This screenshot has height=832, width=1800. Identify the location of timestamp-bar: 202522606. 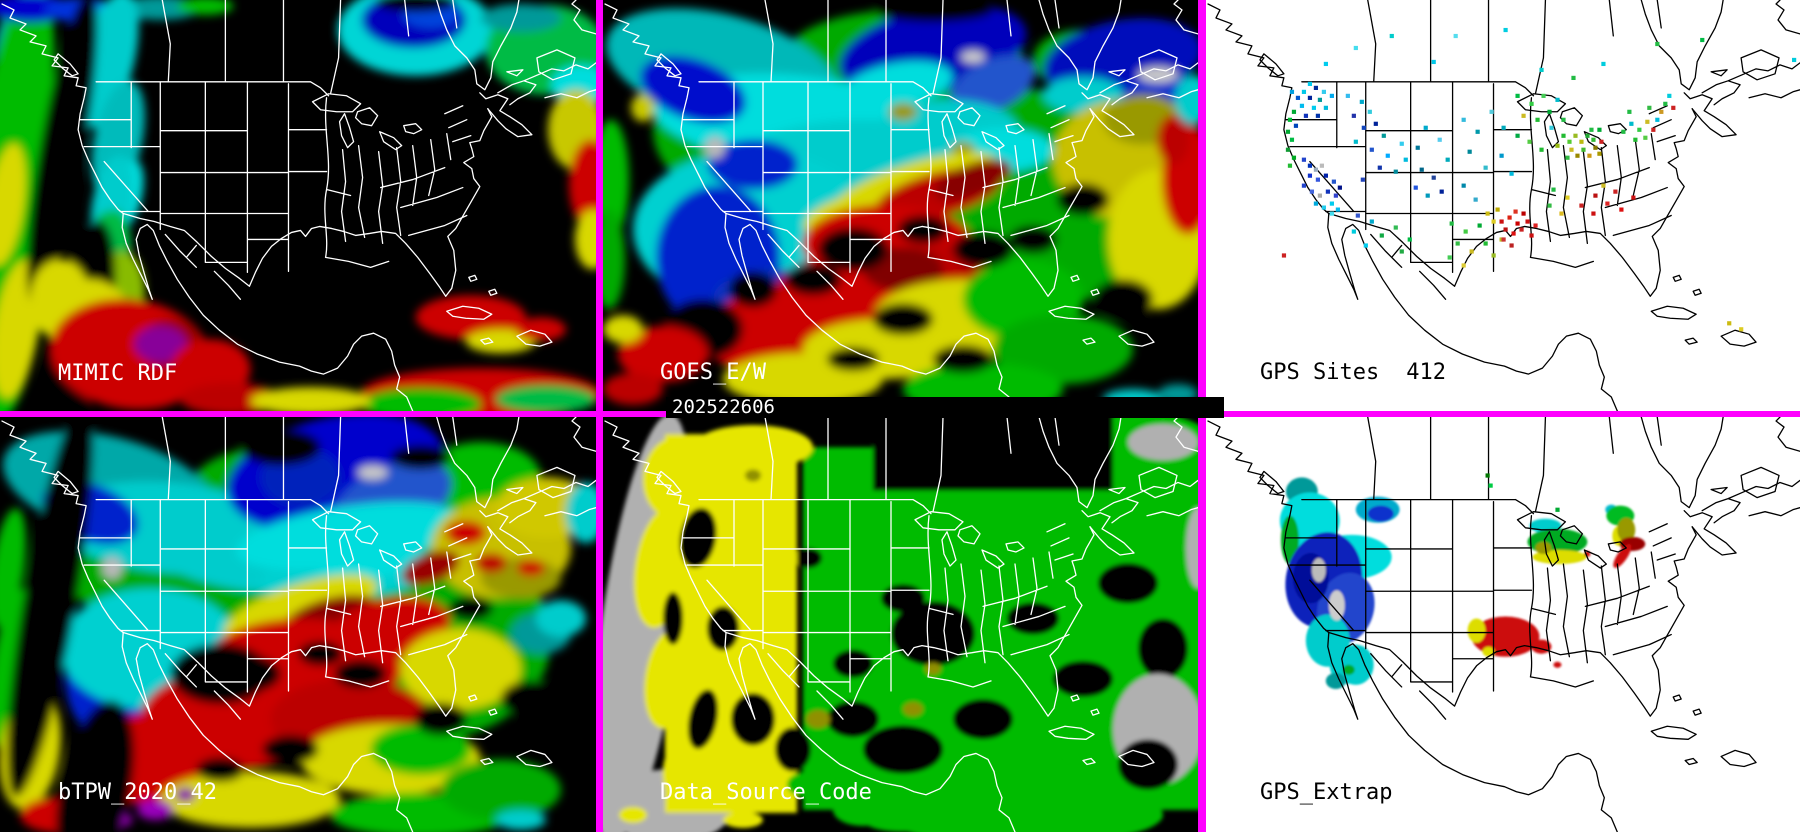
(945, 407).